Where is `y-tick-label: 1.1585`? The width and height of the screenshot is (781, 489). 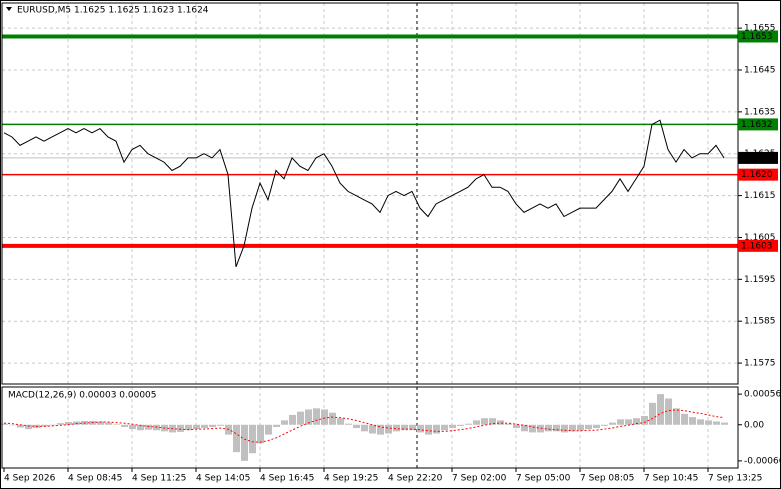
y-tick-label: 1.1585 is located at coordinates (760, 322).